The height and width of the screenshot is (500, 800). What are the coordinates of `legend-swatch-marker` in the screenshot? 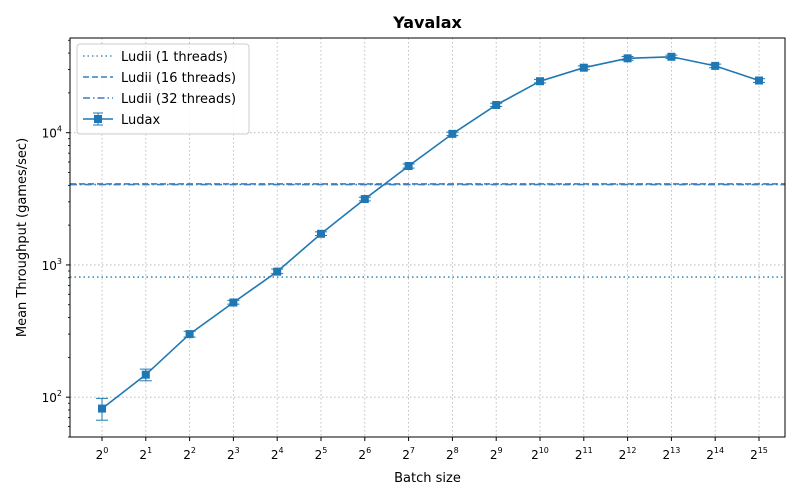 It's located at (98, 119).